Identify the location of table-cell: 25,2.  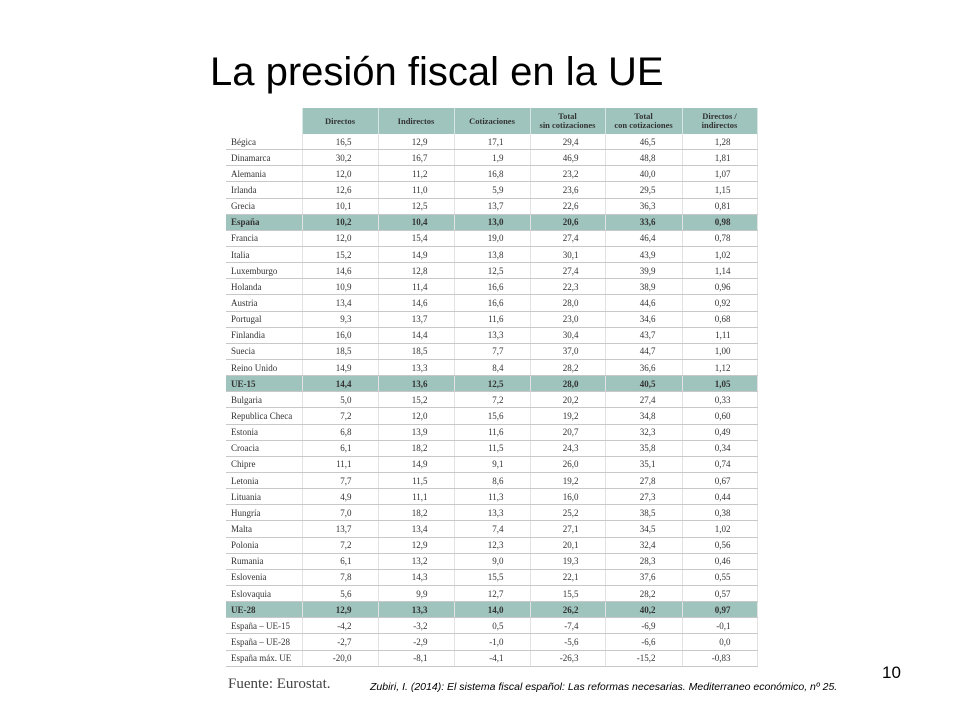
(568, 513).